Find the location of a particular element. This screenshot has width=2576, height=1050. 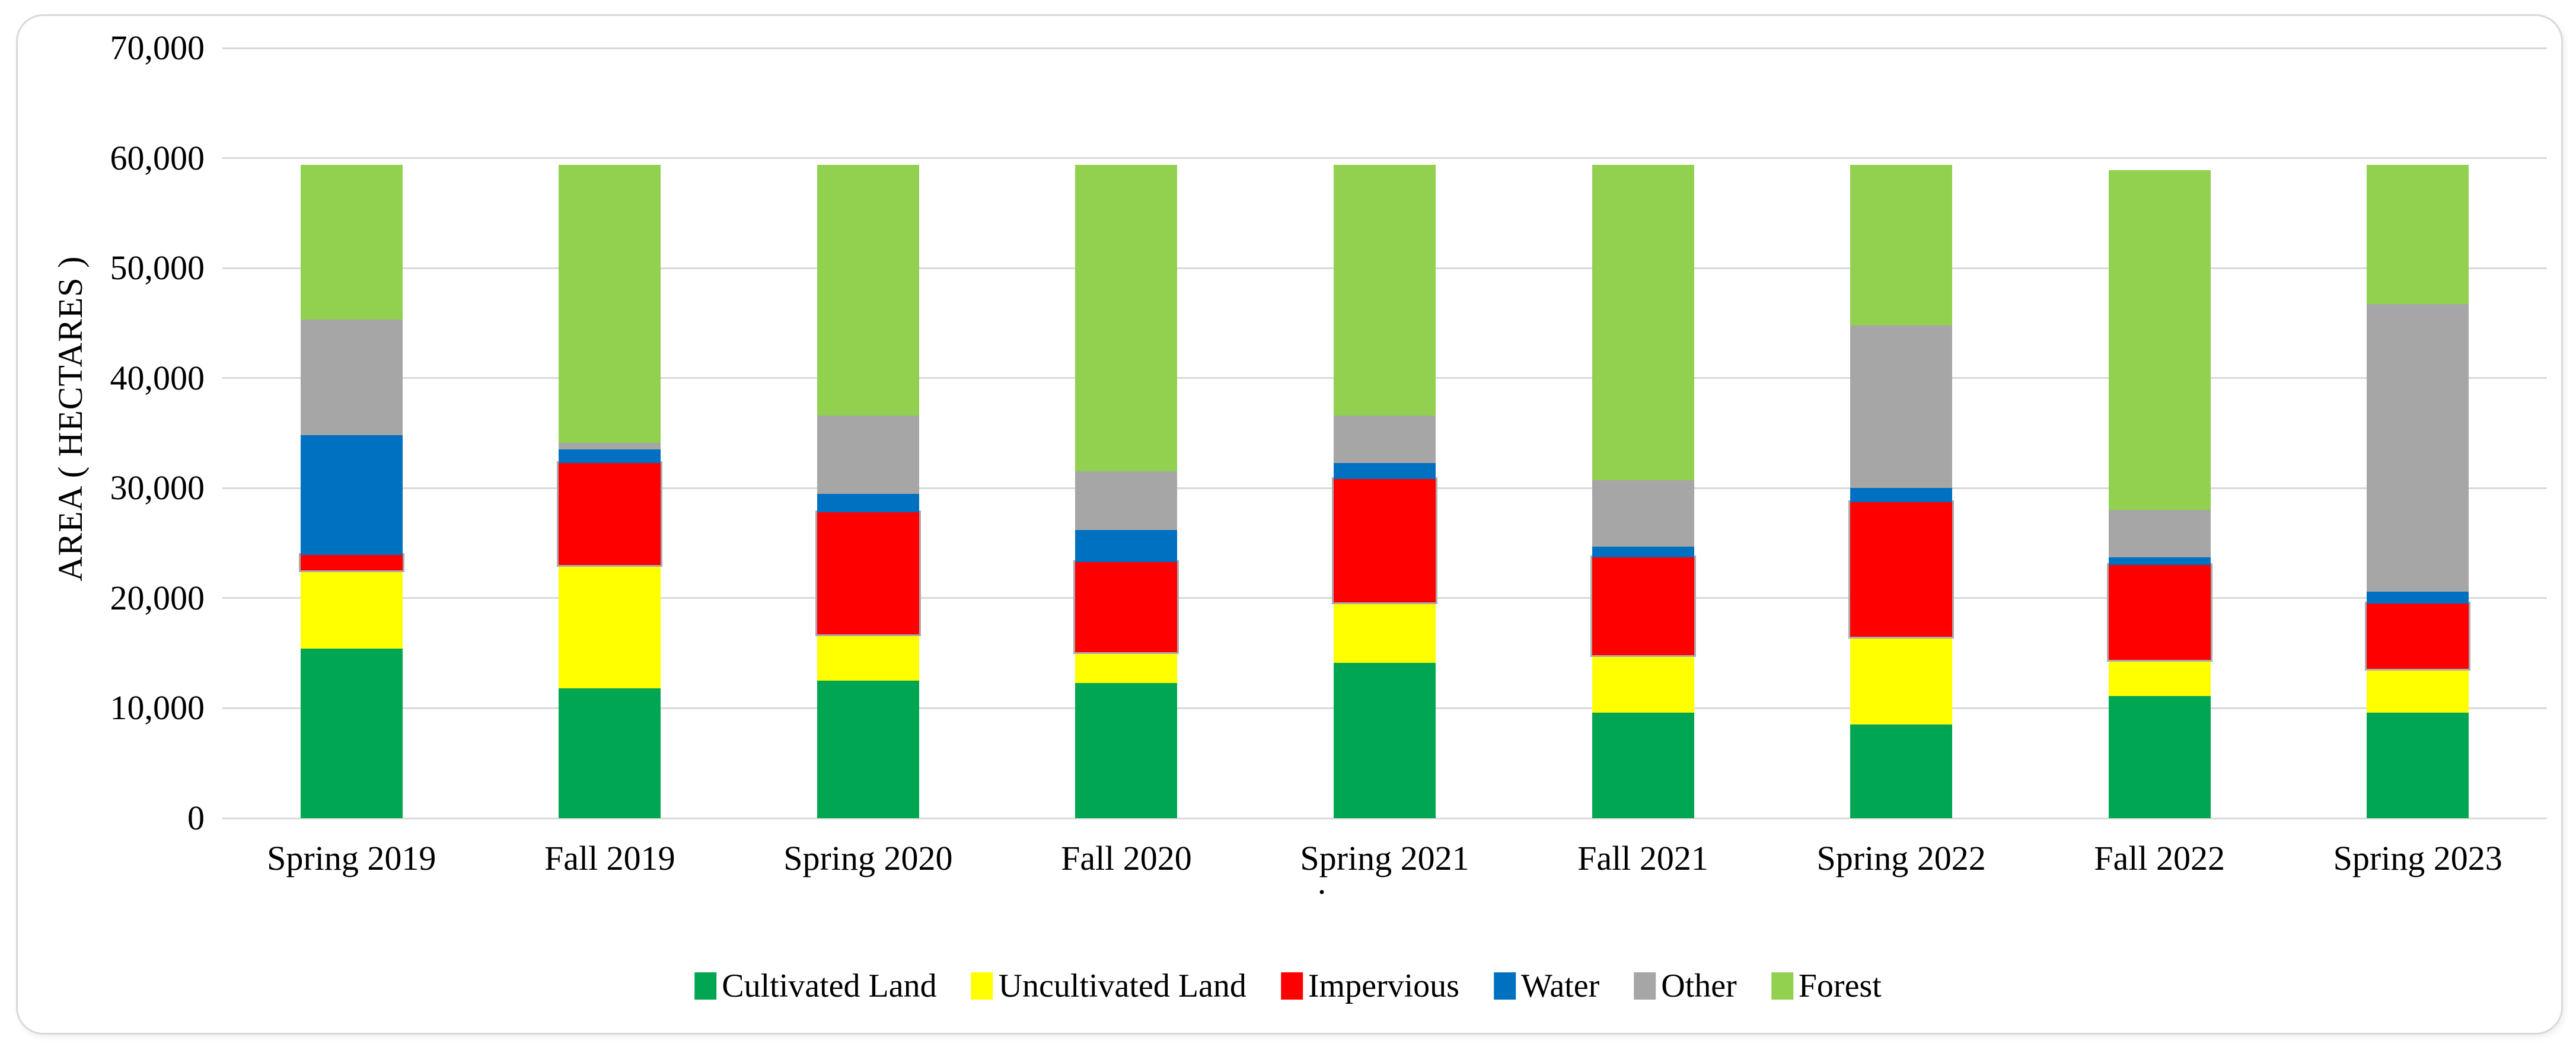

bar-segment-impervious-fall-2019 is located at coordinates (610, 514).